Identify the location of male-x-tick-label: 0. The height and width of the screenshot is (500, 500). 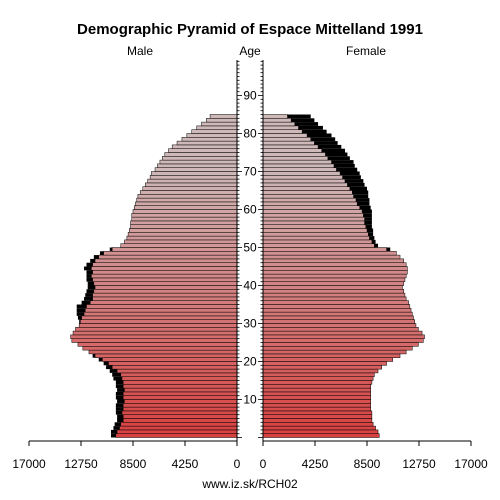
(237, 464).